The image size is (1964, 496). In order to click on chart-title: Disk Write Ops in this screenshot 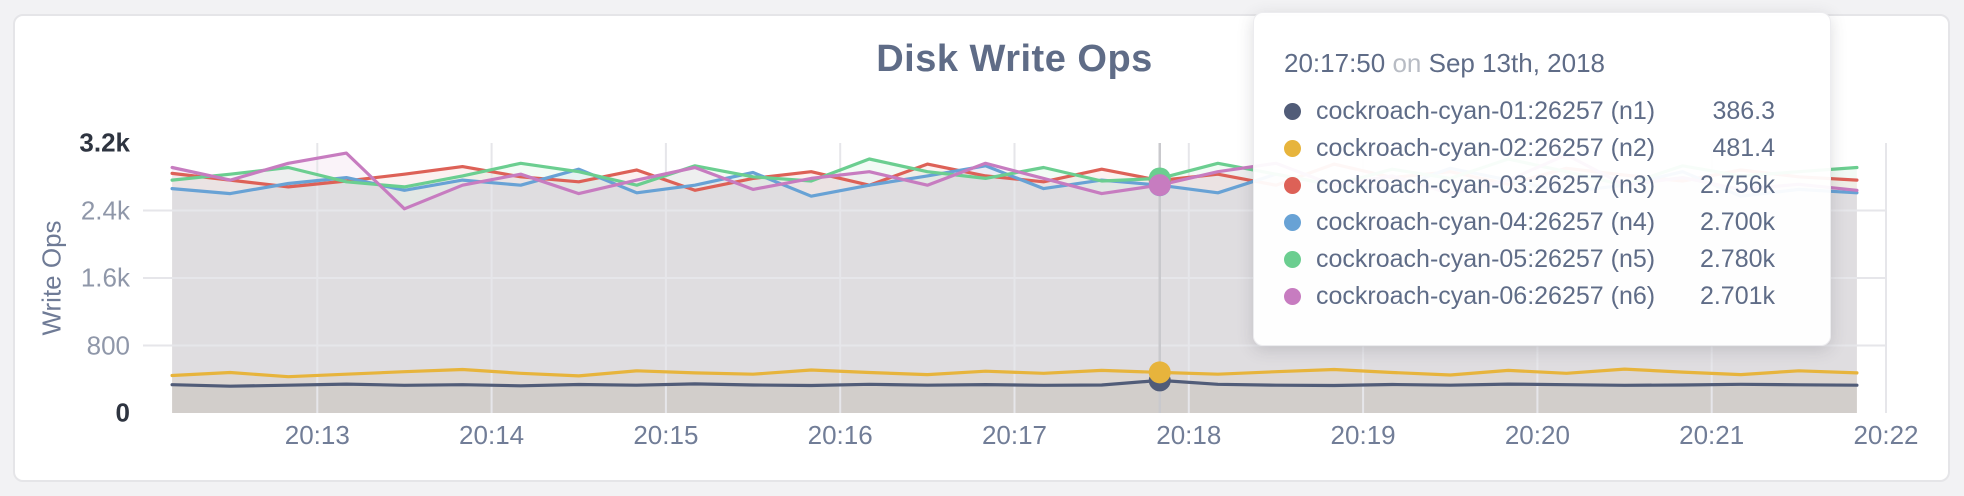, I will do `click(1014, 59)`.